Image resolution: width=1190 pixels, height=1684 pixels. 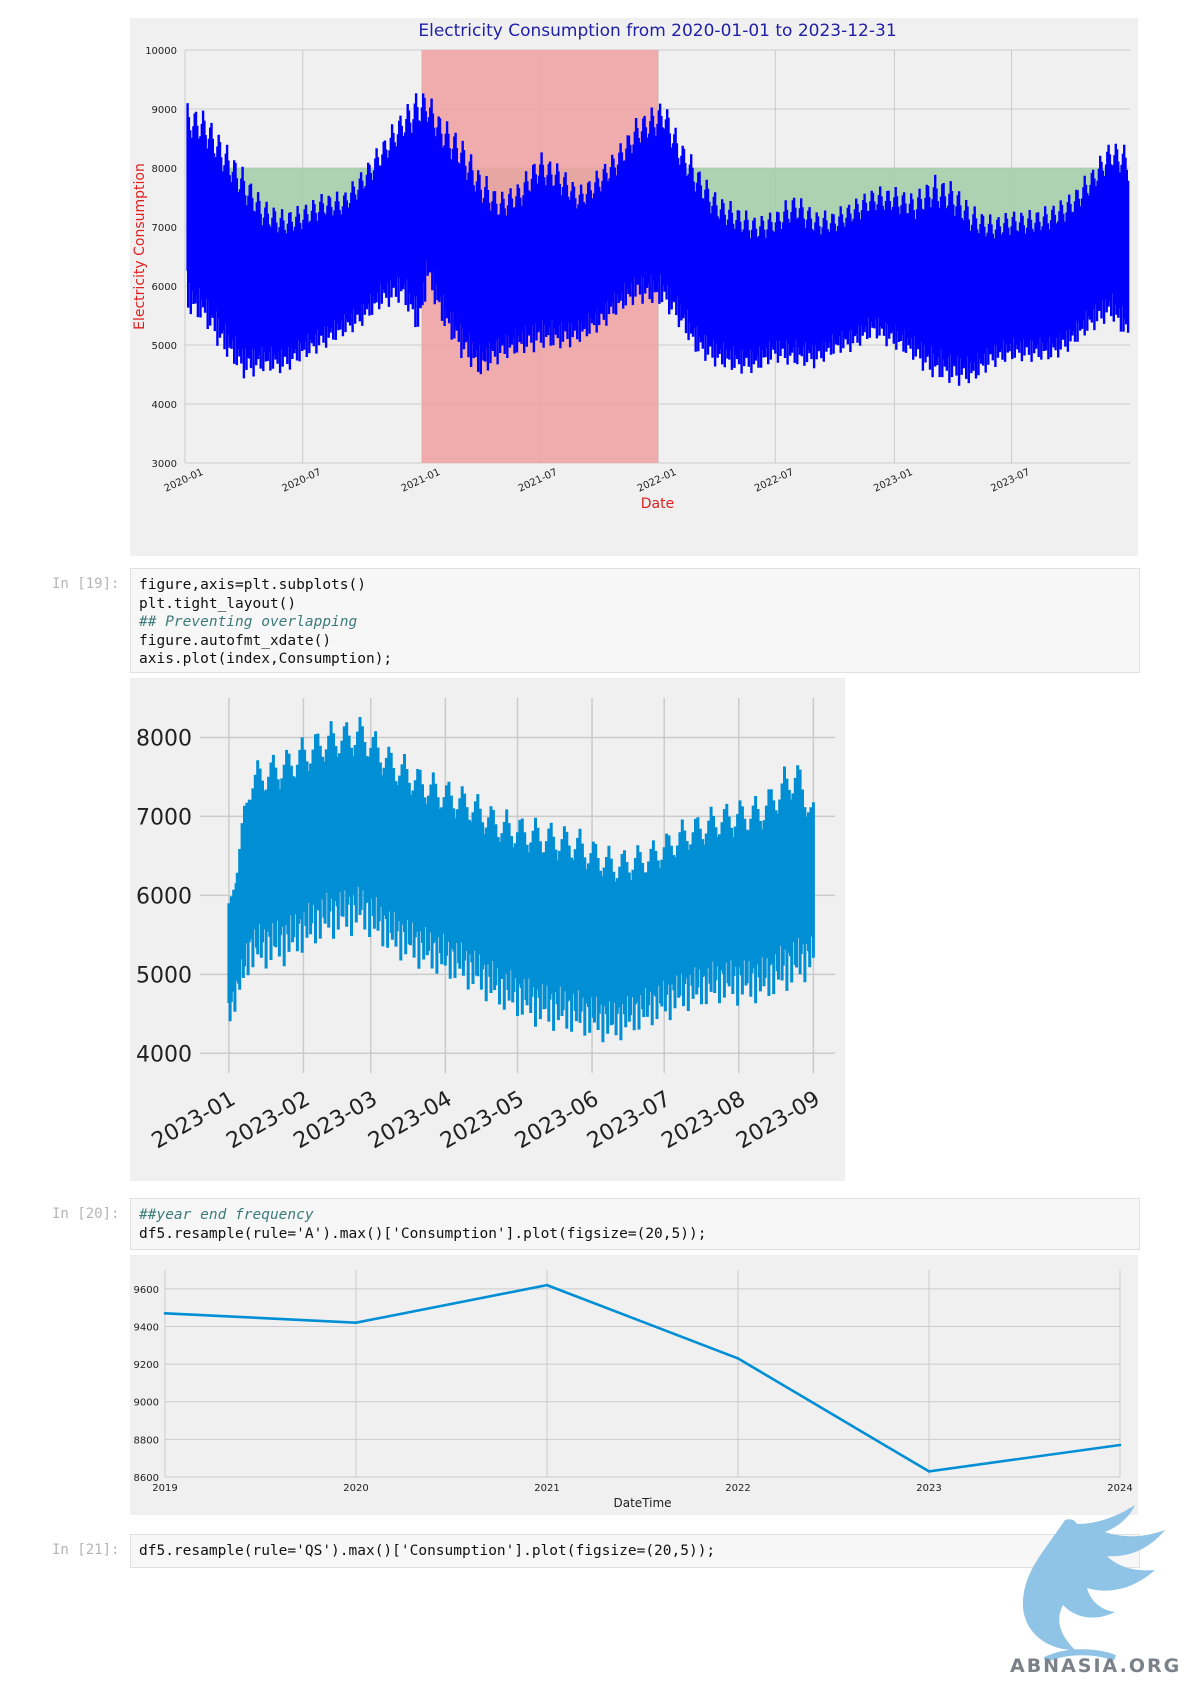 I want to click on chart3-xtick-label: 2019, so click(x=164, y=1488).